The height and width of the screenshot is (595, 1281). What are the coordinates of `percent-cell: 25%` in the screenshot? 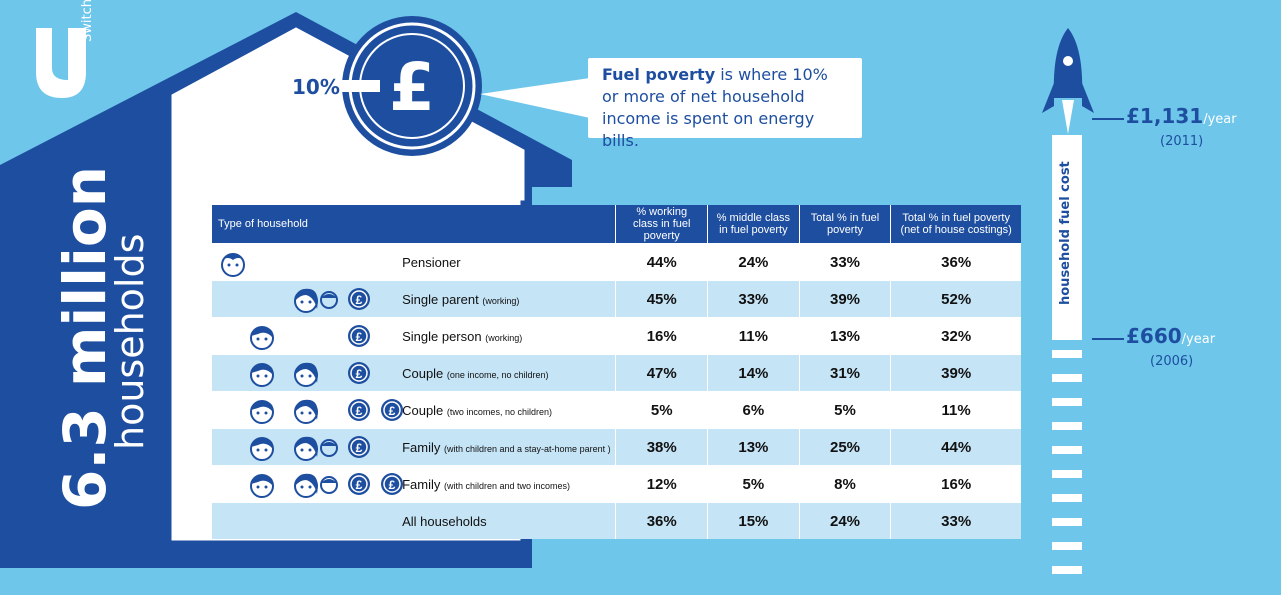 It's located at (844, 447).